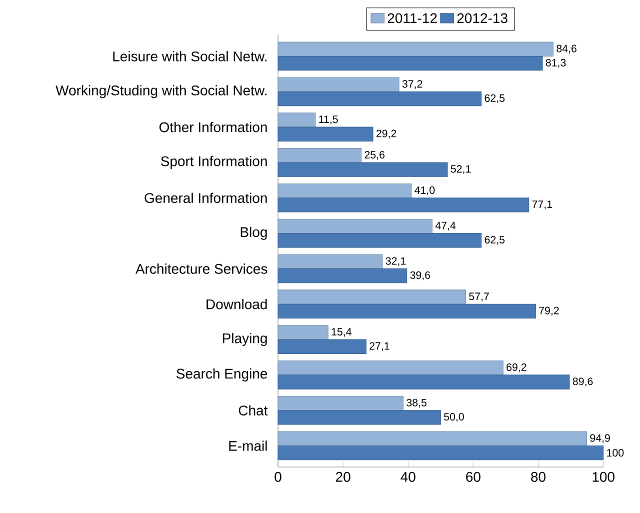 The width and height of the screenshot is (640, 513). What do you see at coordinates (343, 477) in the screenshot?
I see `x-tick-label: 20` at bounding box center [343, 477].